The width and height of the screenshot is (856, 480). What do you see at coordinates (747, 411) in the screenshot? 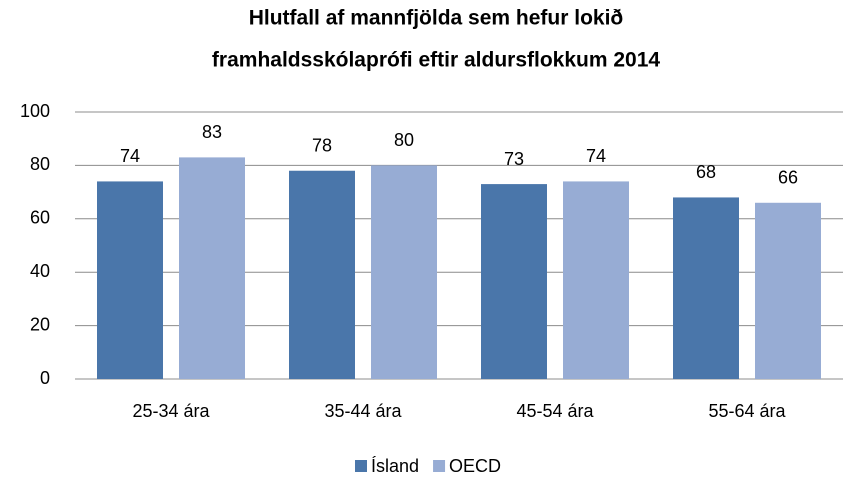
I see `x-tick-label: 55-64 ára` at bounding box center [747, 411].